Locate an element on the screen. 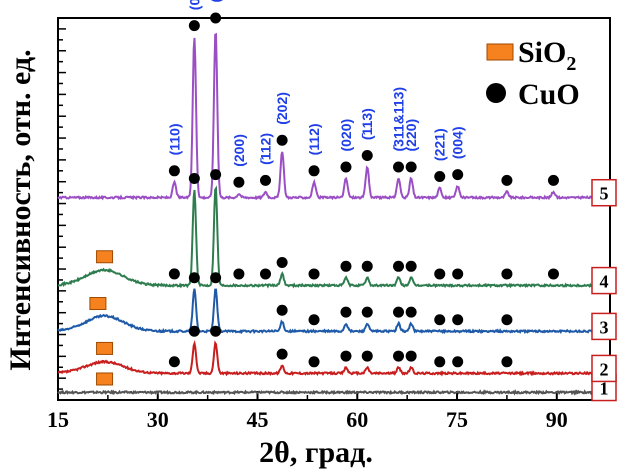  miller-index-label: (004) is located at coordinates (458, 142).